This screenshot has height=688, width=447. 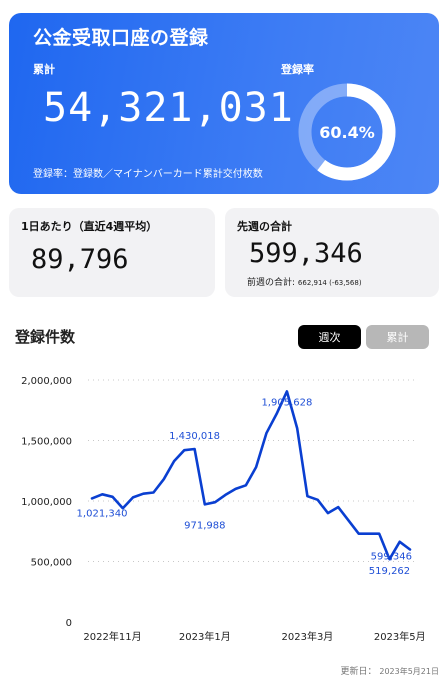 I want to click on total-label: 累計, so click(x=44, y=69).